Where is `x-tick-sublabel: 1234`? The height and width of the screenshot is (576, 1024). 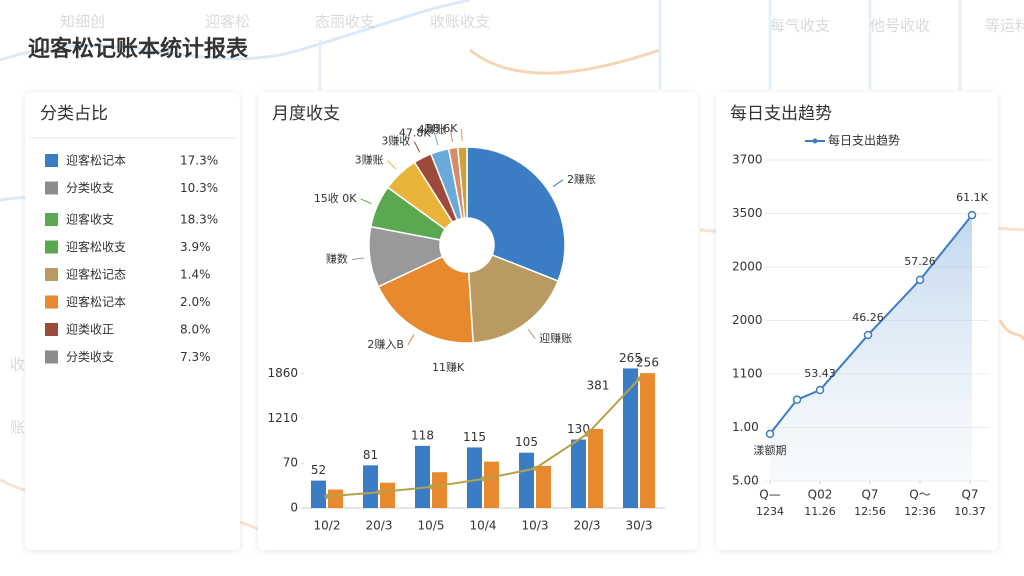
x-tick-sublabel: 1234 is located at coordinates (770, 511).